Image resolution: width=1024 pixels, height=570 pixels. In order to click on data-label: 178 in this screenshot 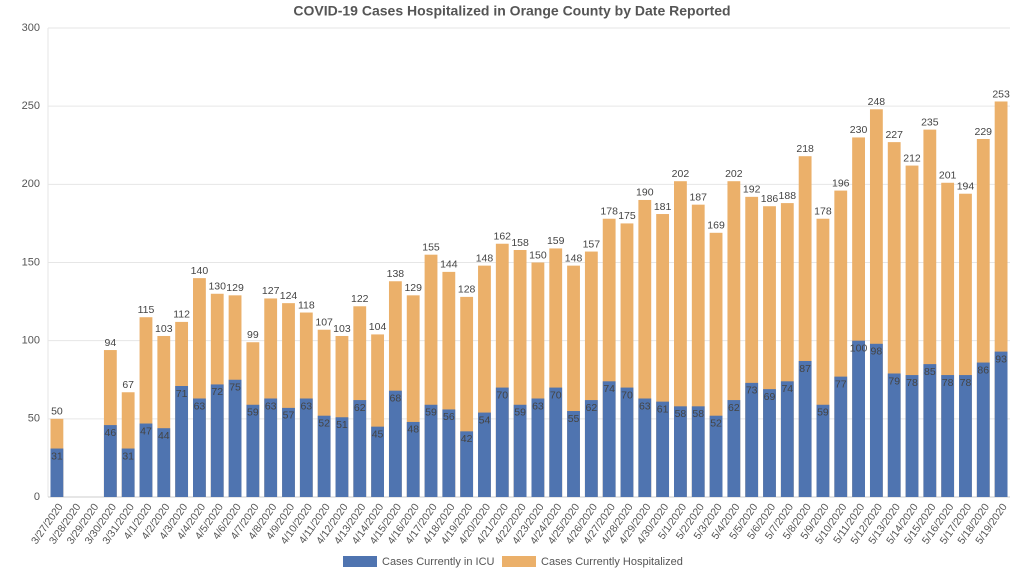, I will do `click(823, 212)`.